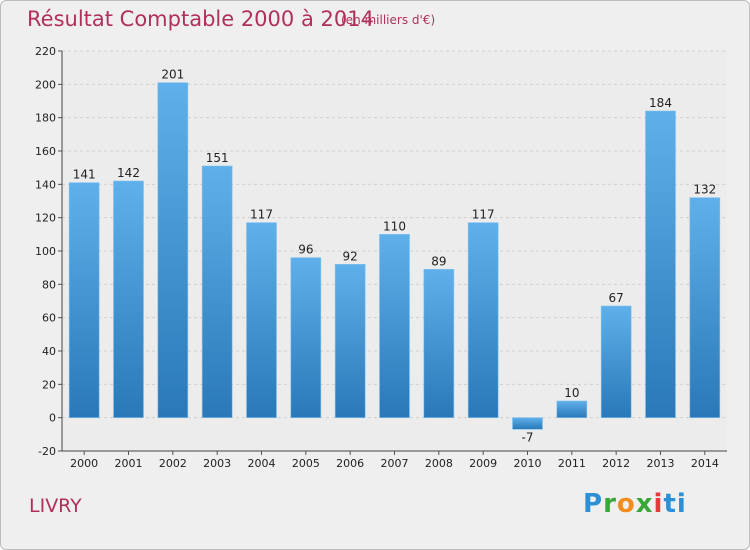 This screenshot has width=750, height=550. Describe the element at coordinates (217, 291) in the screenshot. I see `bar-2003` at that location.